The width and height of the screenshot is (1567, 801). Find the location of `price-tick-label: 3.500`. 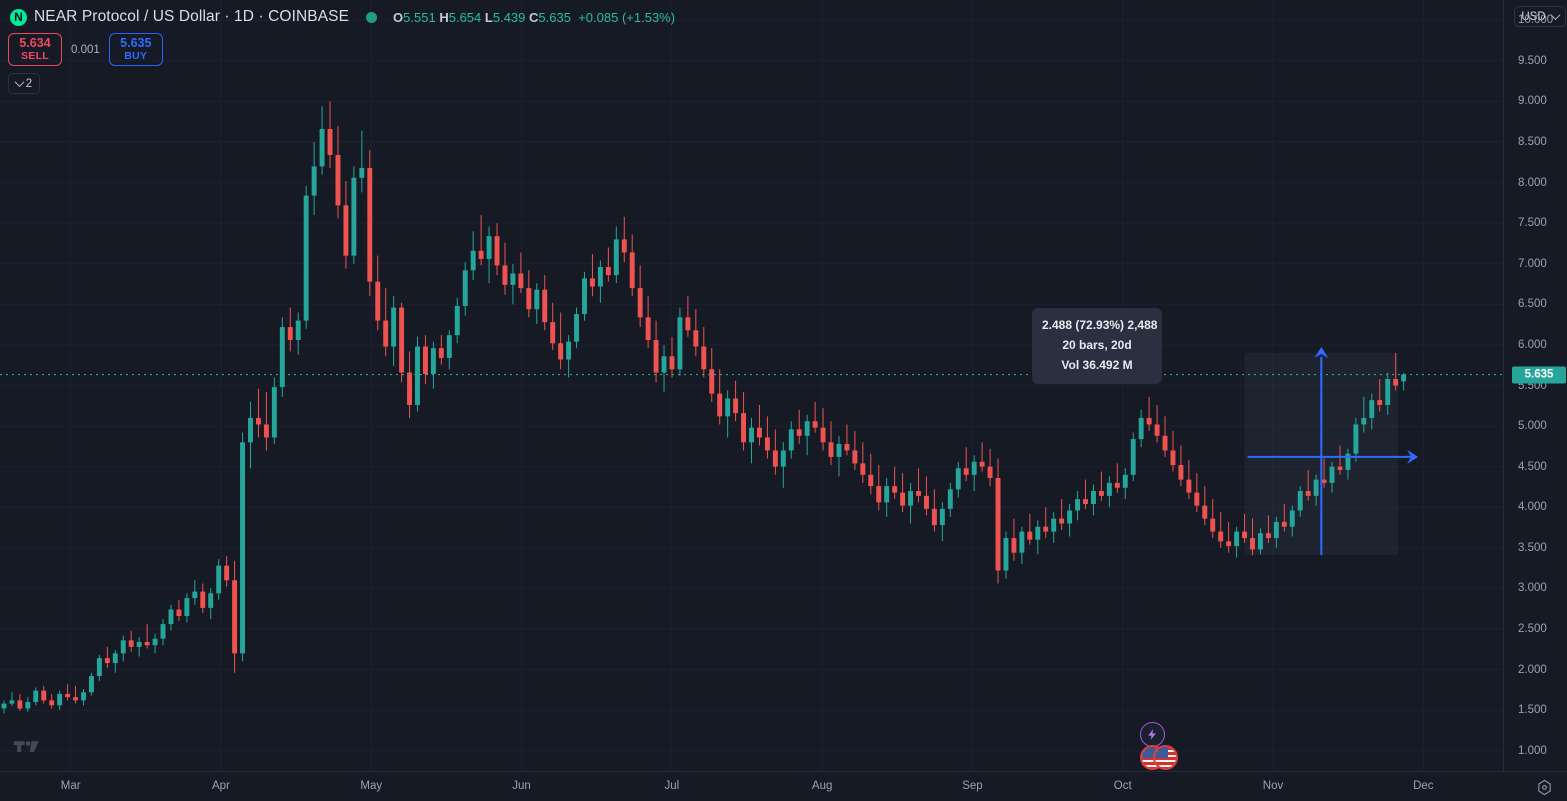

price-tick-label: 3.500 is located at coordinates (1532, 547).